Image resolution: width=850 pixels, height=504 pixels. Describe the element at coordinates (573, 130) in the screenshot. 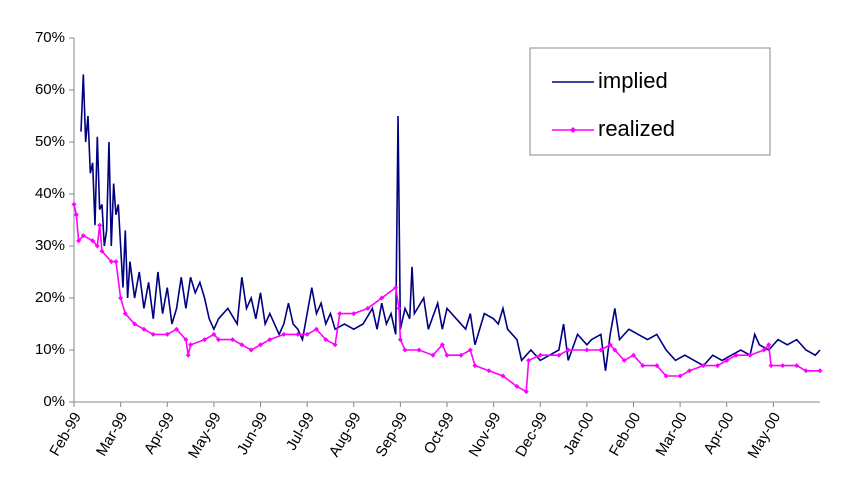

I see `legend-marker` at that location.